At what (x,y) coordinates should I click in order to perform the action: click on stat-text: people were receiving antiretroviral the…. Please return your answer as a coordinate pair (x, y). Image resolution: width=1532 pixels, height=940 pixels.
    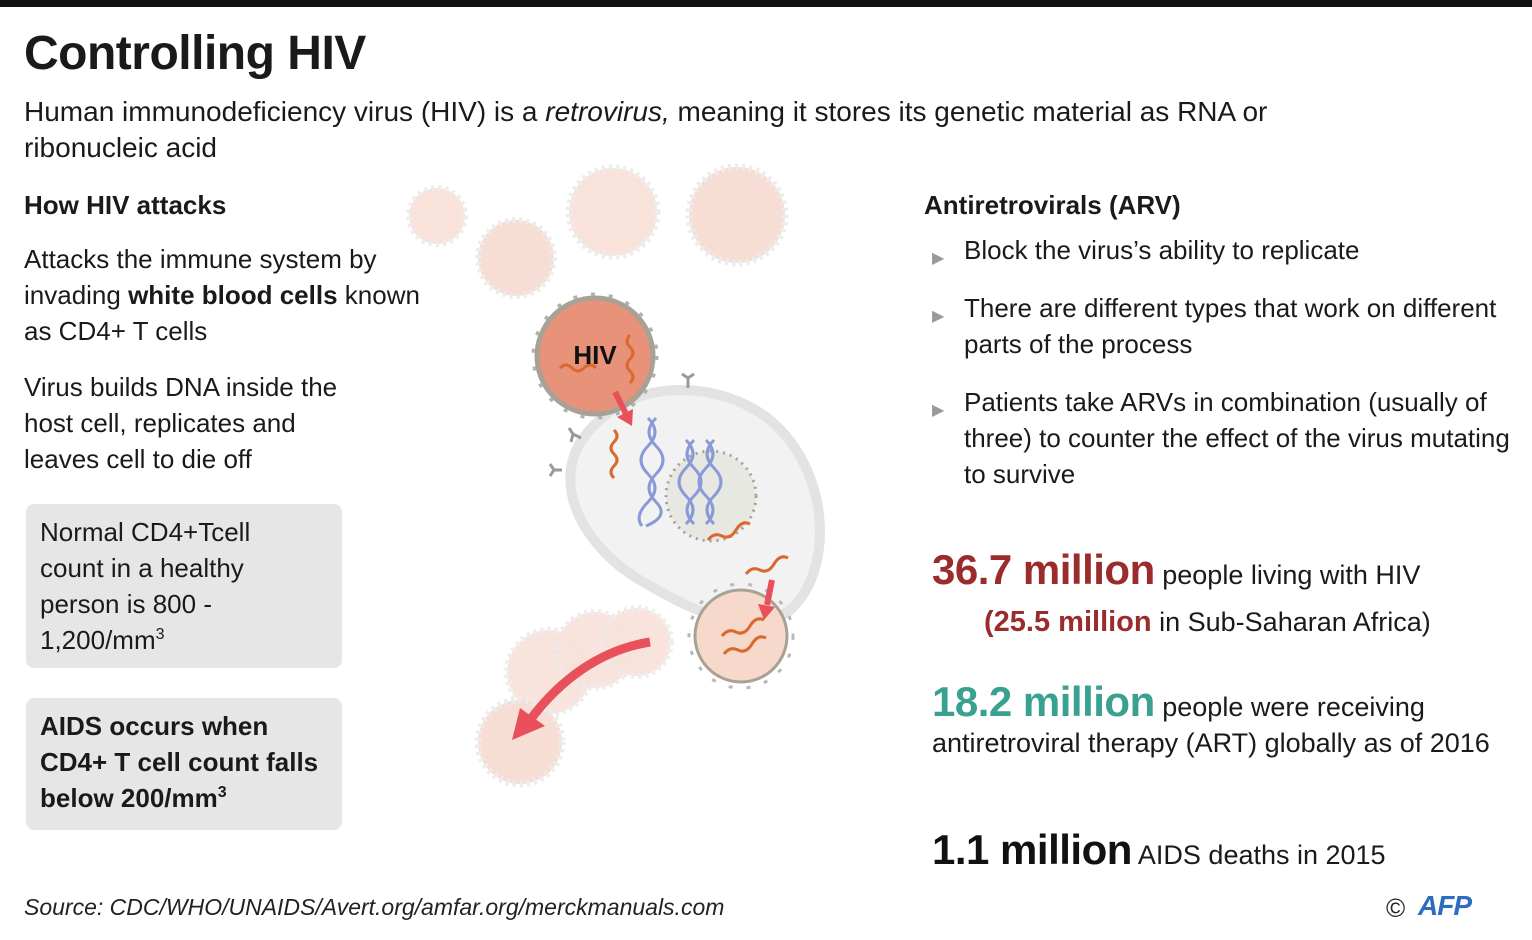
    Looking at the image, I should click on (1211, 725).